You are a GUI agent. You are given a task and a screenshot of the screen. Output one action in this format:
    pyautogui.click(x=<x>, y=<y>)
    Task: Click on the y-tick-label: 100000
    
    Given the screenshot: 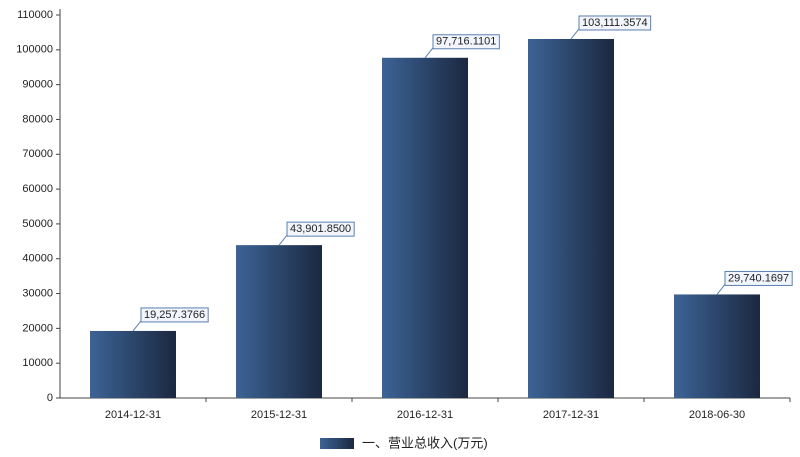 What is the action you would take?
    pyautogui.click(x=34, y=50)
    